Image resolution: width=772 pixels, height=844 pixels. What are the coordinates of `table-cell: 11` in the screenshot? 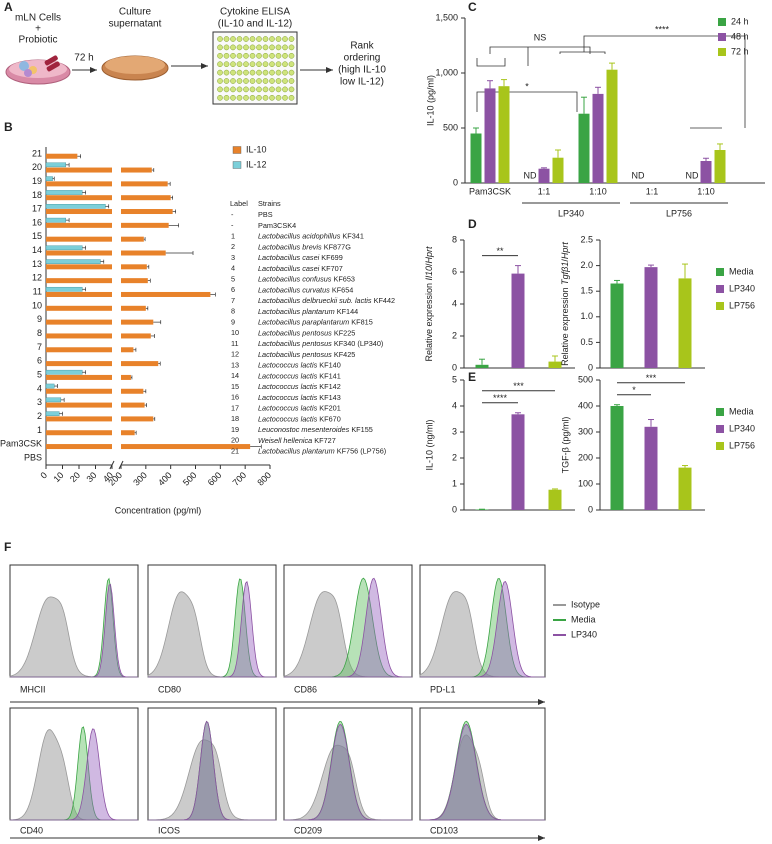 It's located at (235, 343).